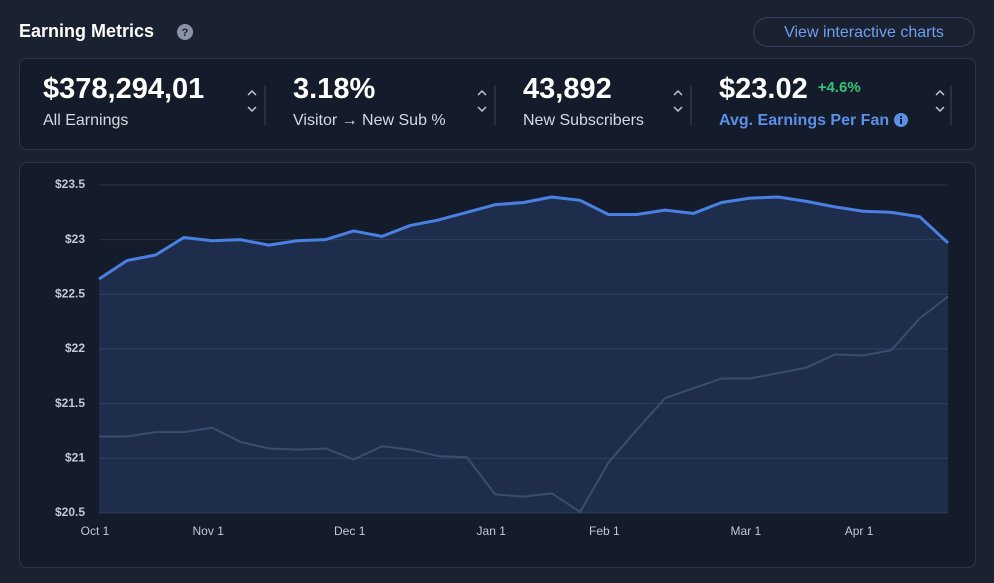  I want to click on metric-change: +4.6%, so click(839, 87).